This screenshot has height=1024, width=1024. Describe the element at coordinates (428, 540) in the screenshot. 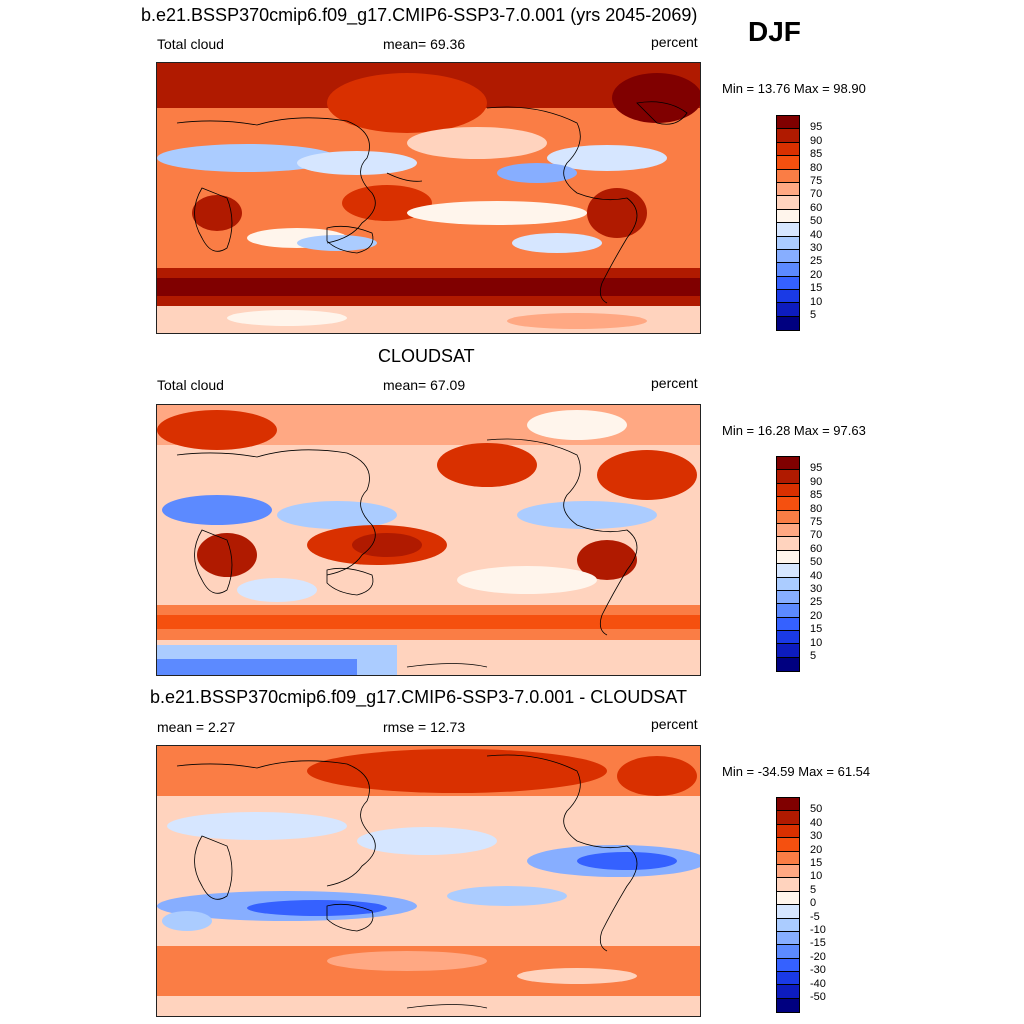

I see `panel2-map` at that location.